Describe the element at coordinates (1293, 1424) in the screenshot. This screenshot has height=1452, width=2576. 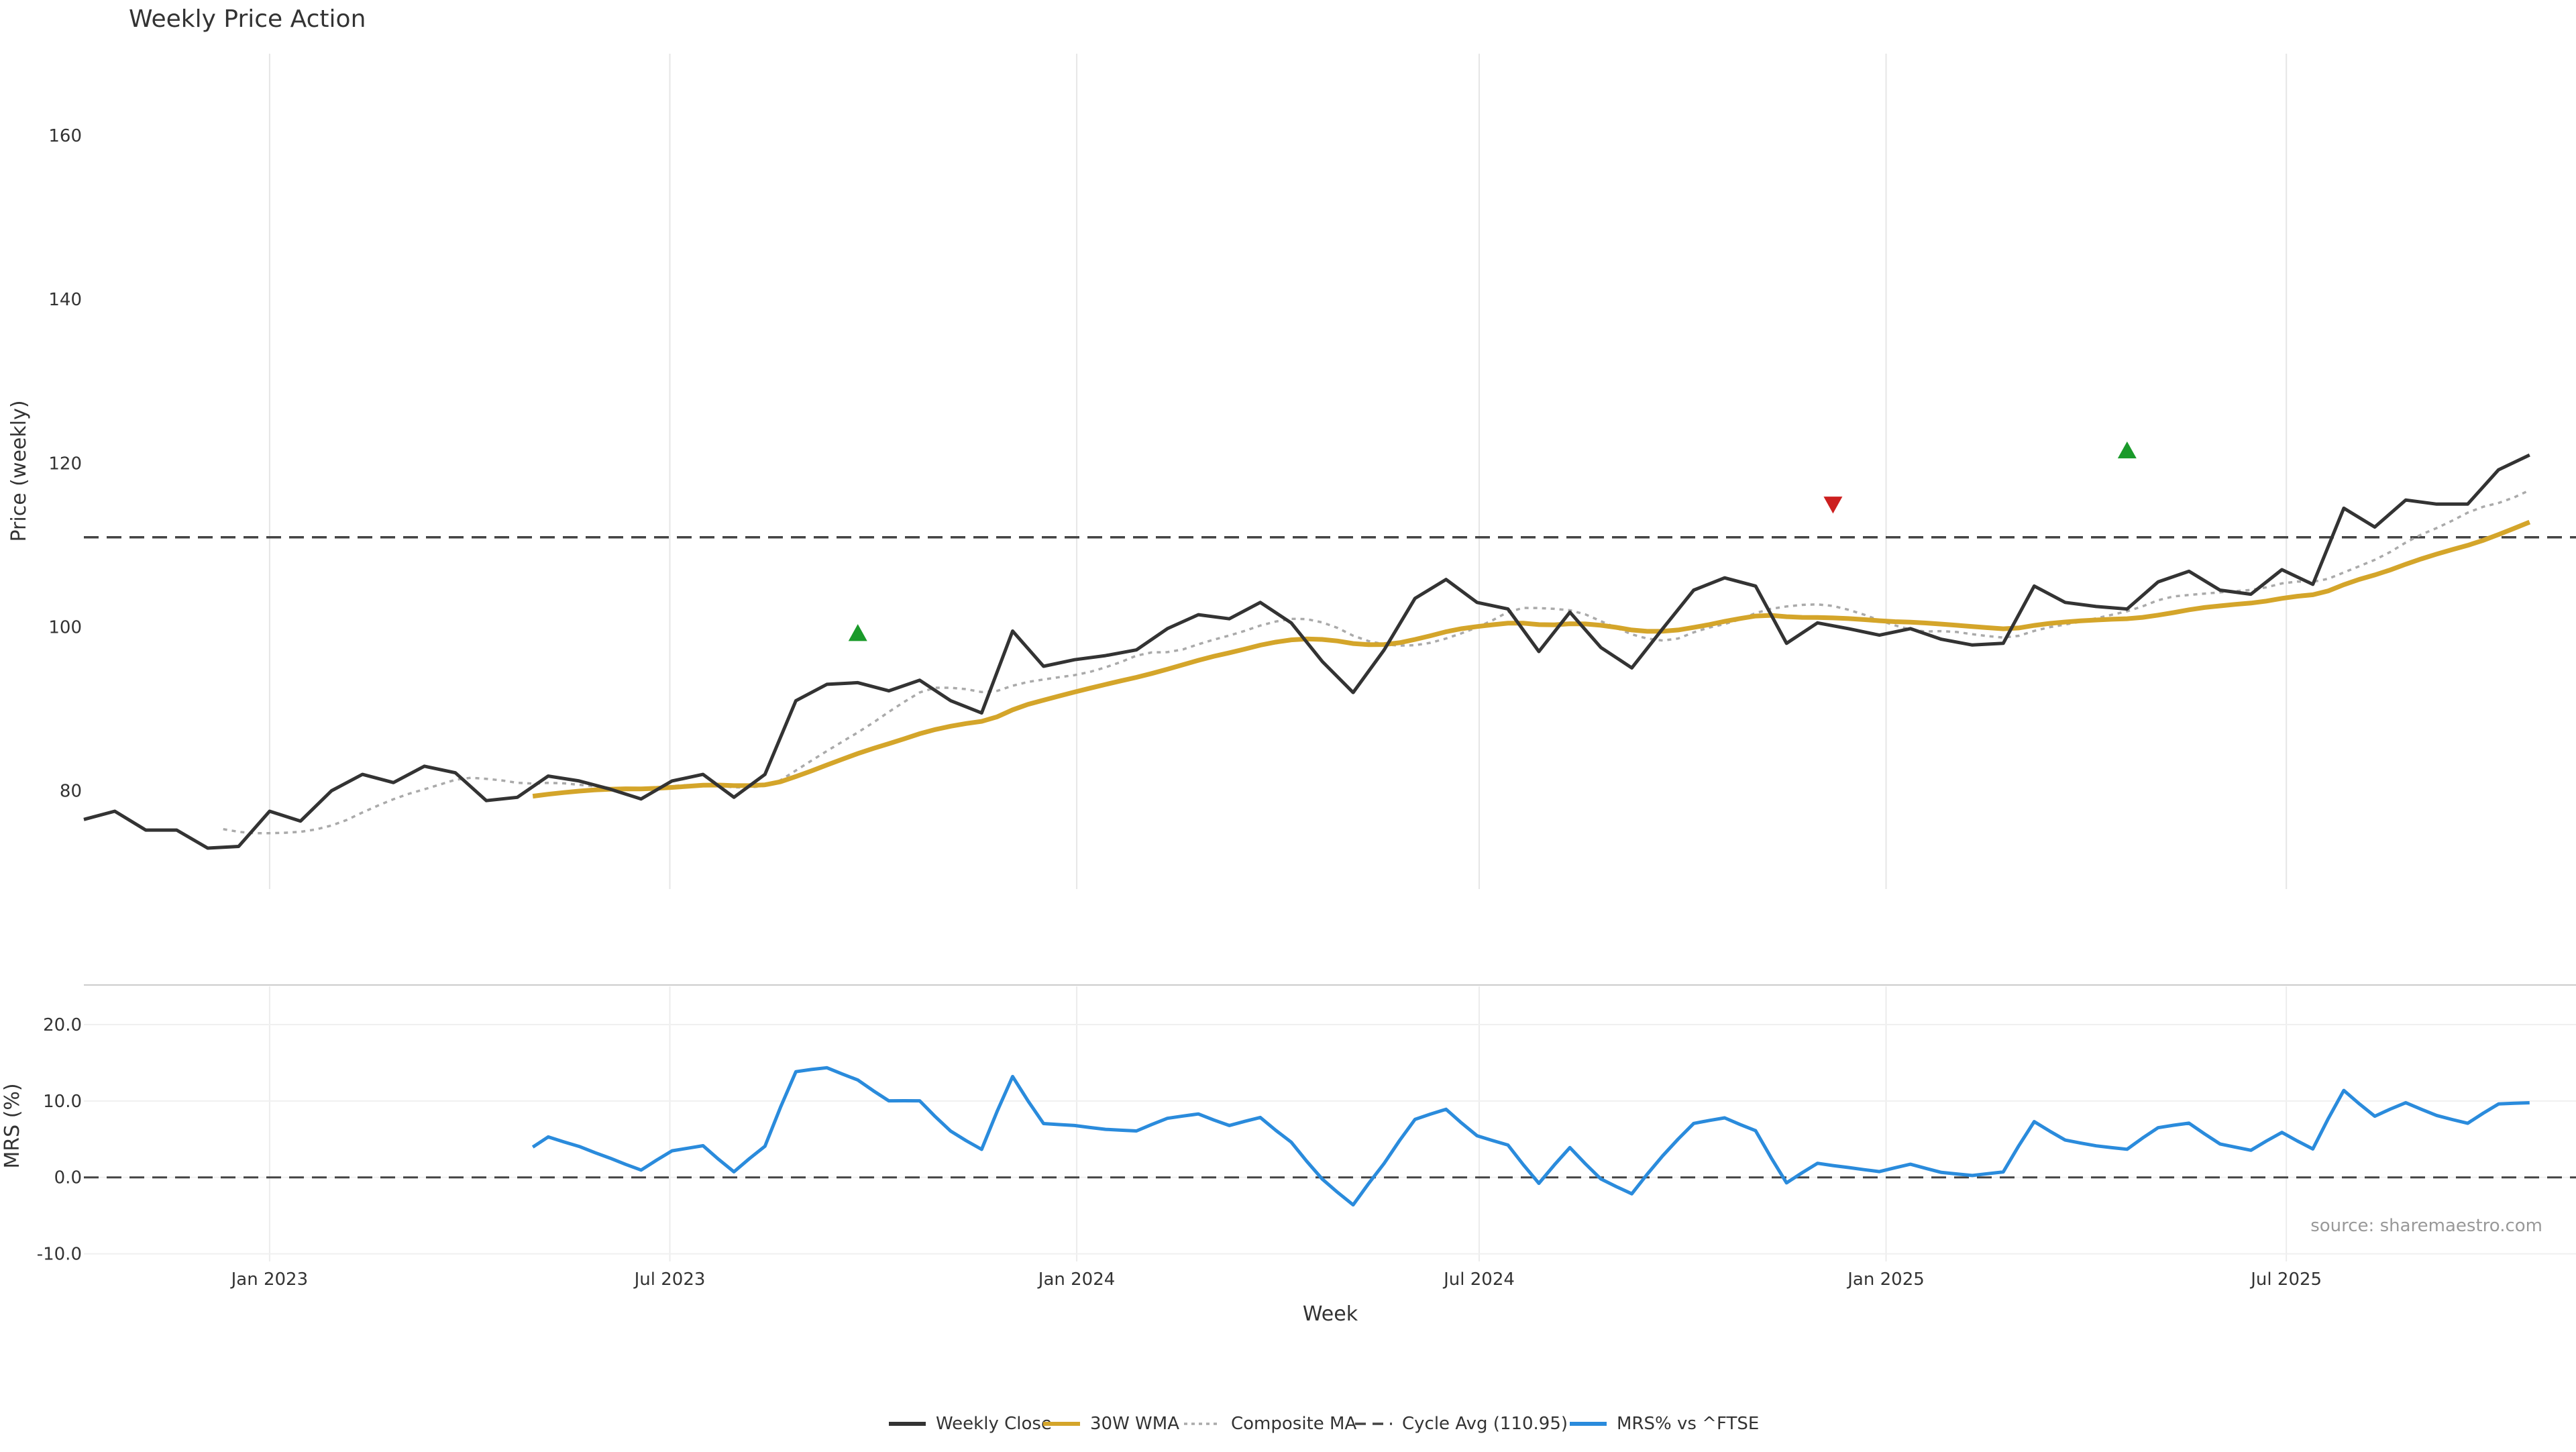
I see `legend-label: Composite MA` at that location.